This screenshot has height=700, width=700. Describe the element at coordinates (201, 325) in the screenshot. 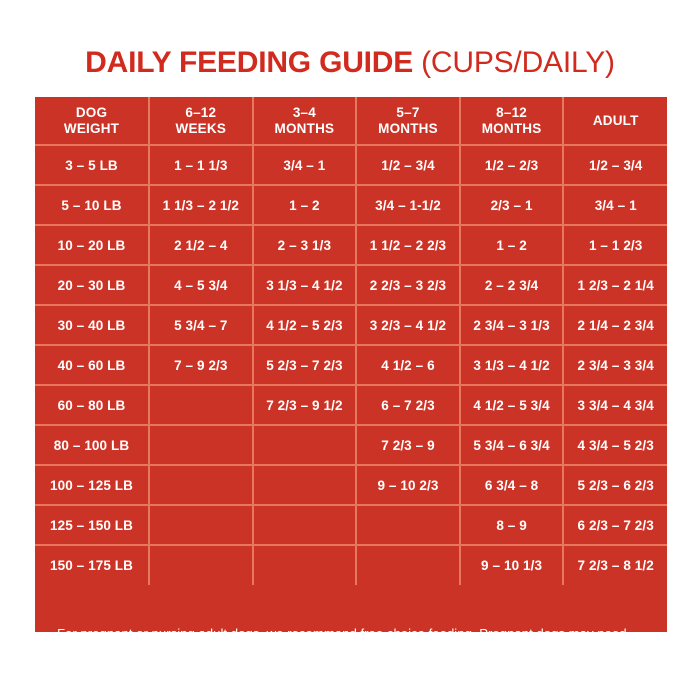

I see `cell-6-12-weeks: 5 3/4 – 7` at that location.